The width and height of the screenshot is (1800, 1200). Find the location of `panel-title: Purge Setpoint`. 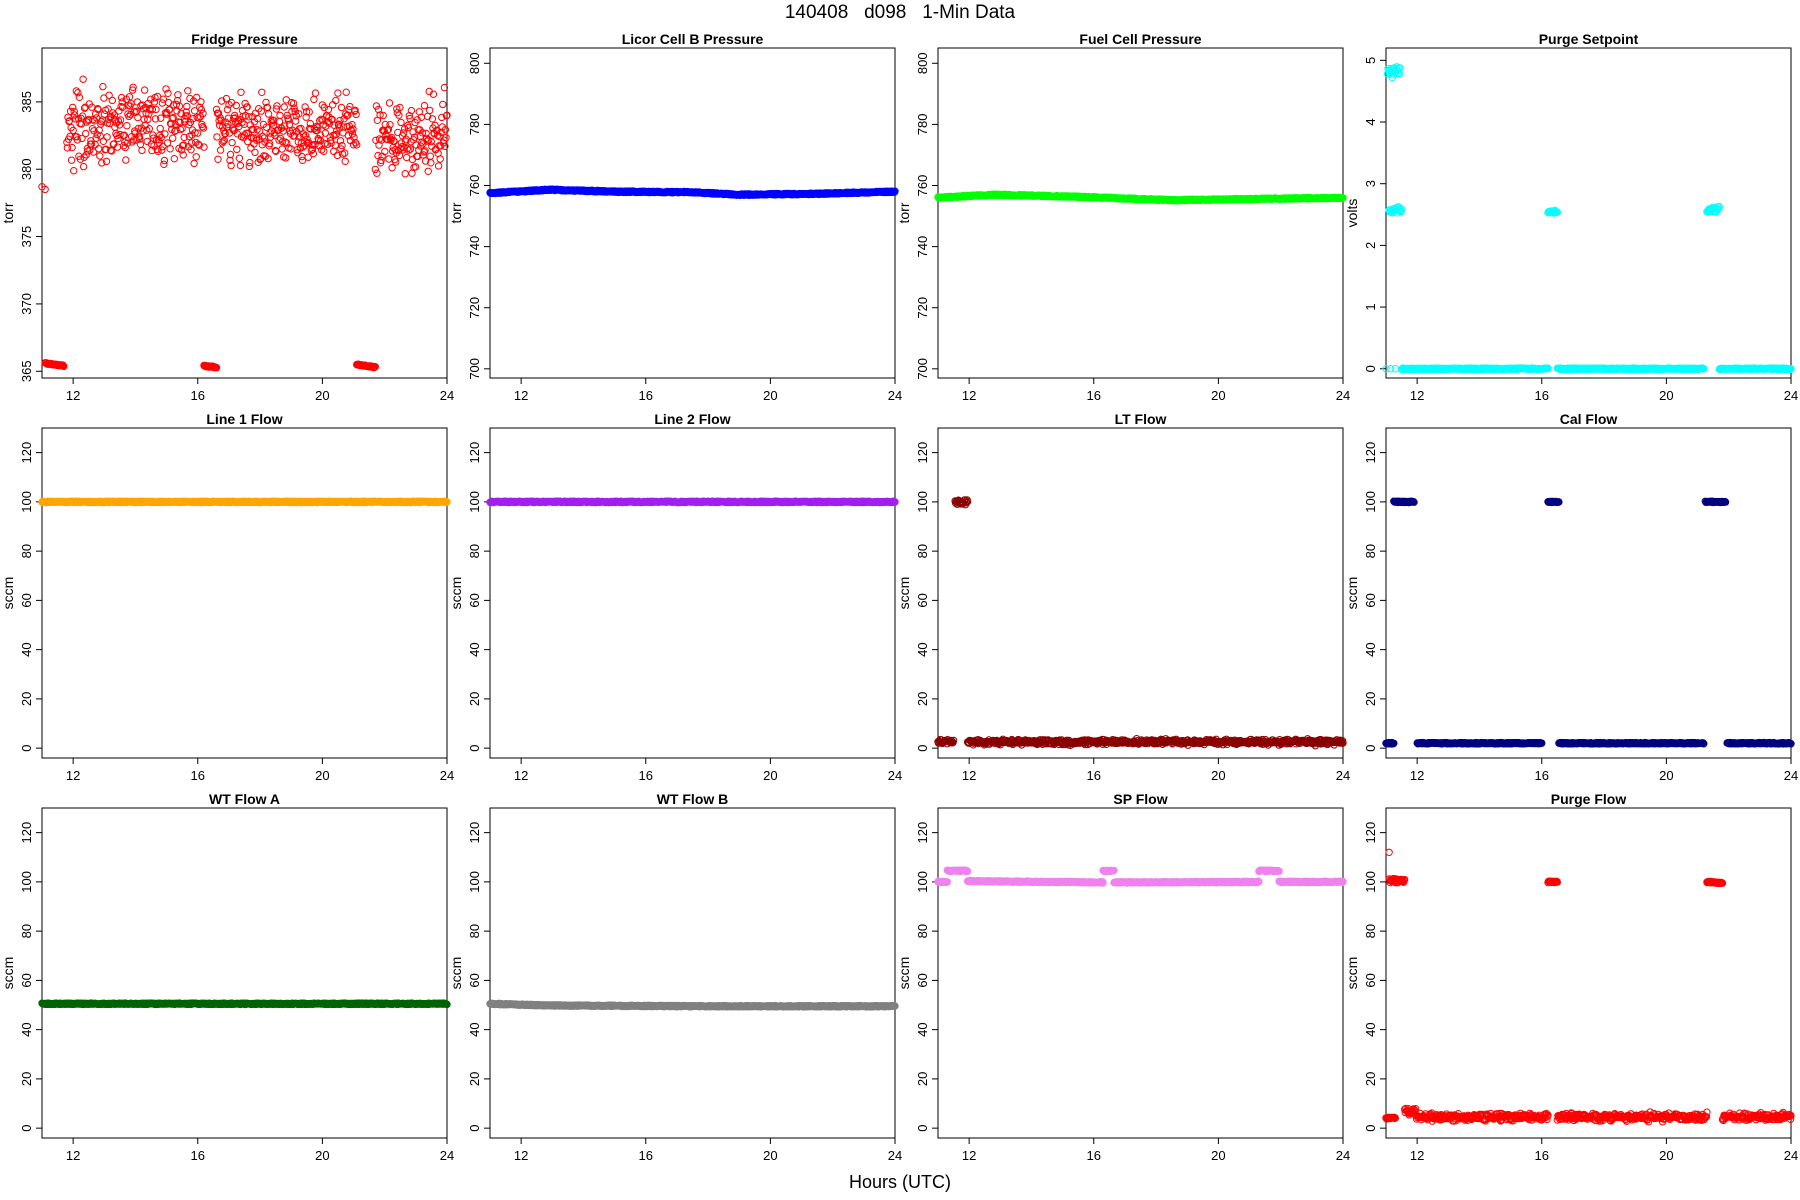

panel-title: Purge Setpoint is located at coordinates (1589, 39).